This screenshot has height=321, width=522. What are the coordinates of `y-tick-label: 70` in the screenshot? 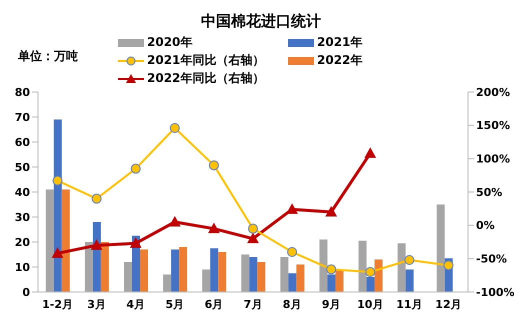 It's located at (22, 117).